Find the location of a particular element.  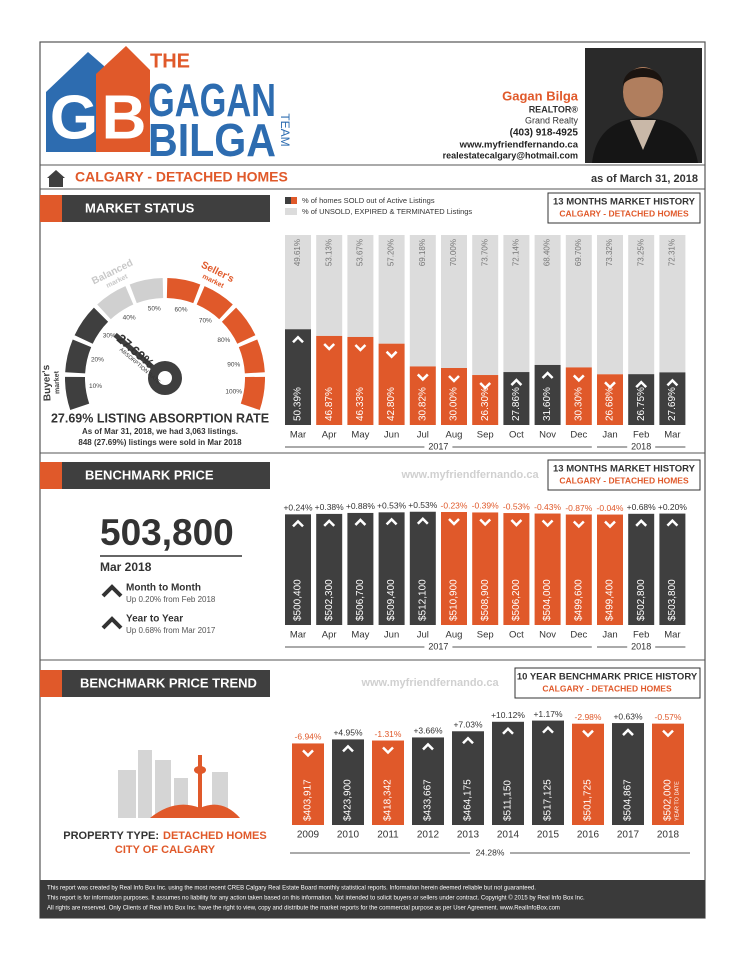

icon-wall is located at coordinates (56, 182).